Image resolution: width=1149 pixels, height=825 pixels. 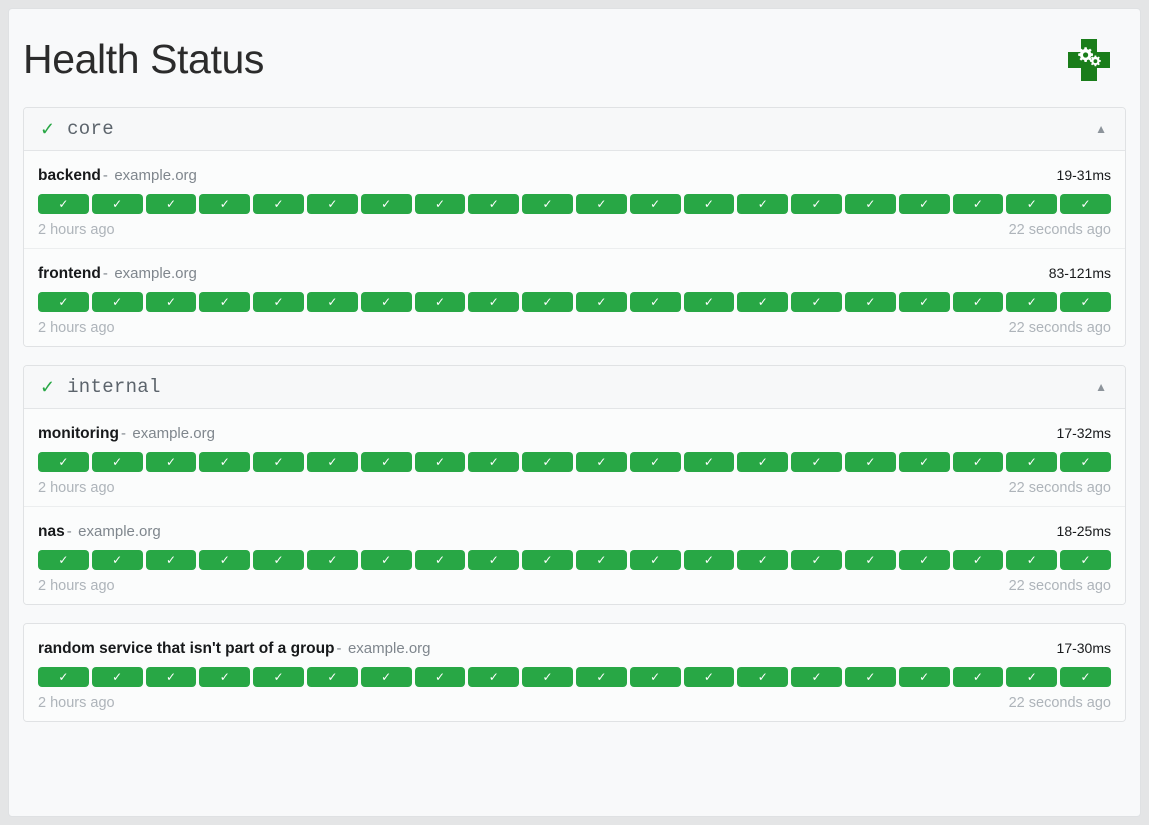 I want to click on group-header-core: ✓ core ▲, so click(x=574, y=129).